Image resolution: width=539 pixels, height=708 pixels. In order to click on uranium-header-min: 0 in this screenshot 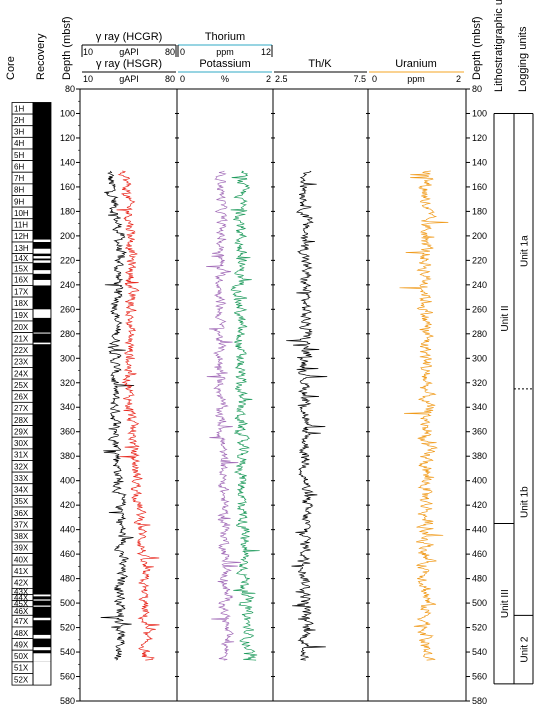, I will do `click(374, 79)`.